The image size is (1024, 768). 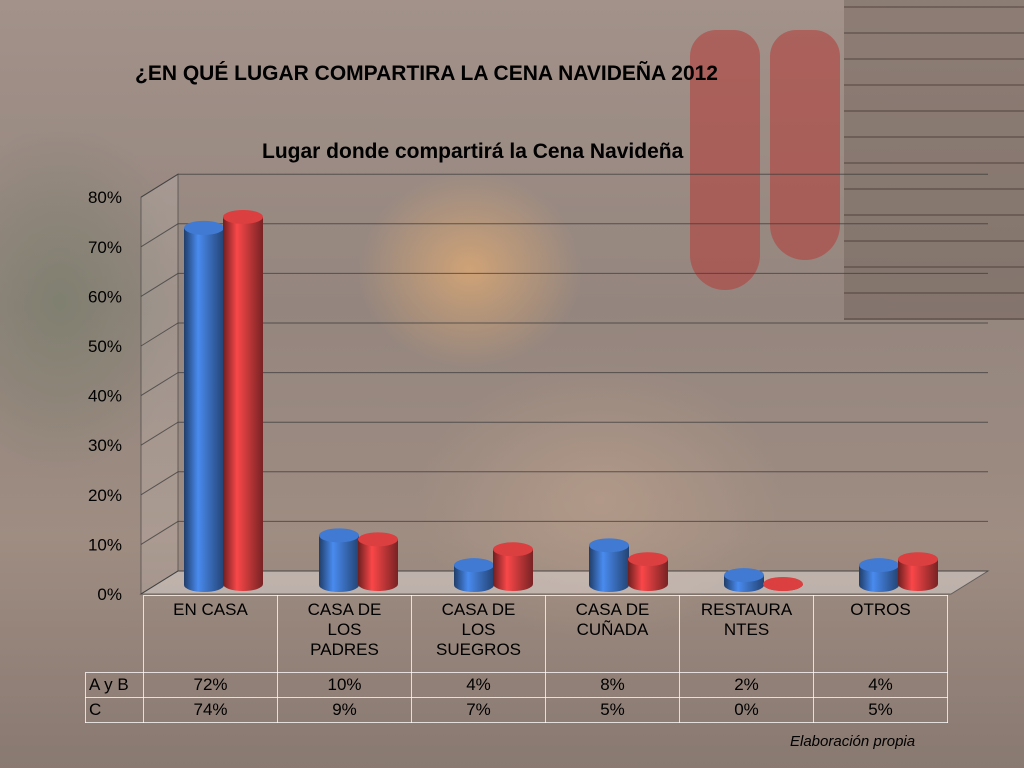 What do you see at coordinates (880, 634) in the screenshot?
I see `category-label: OTROS` at bounding box center [880, 634].